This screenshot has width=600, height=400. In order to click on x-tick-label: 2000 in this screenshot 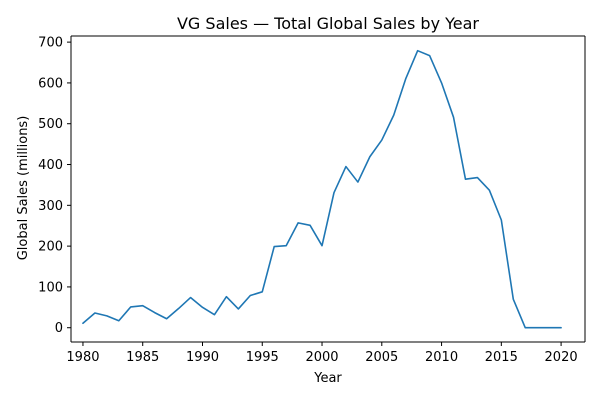, I will do `click(321, 357)`.